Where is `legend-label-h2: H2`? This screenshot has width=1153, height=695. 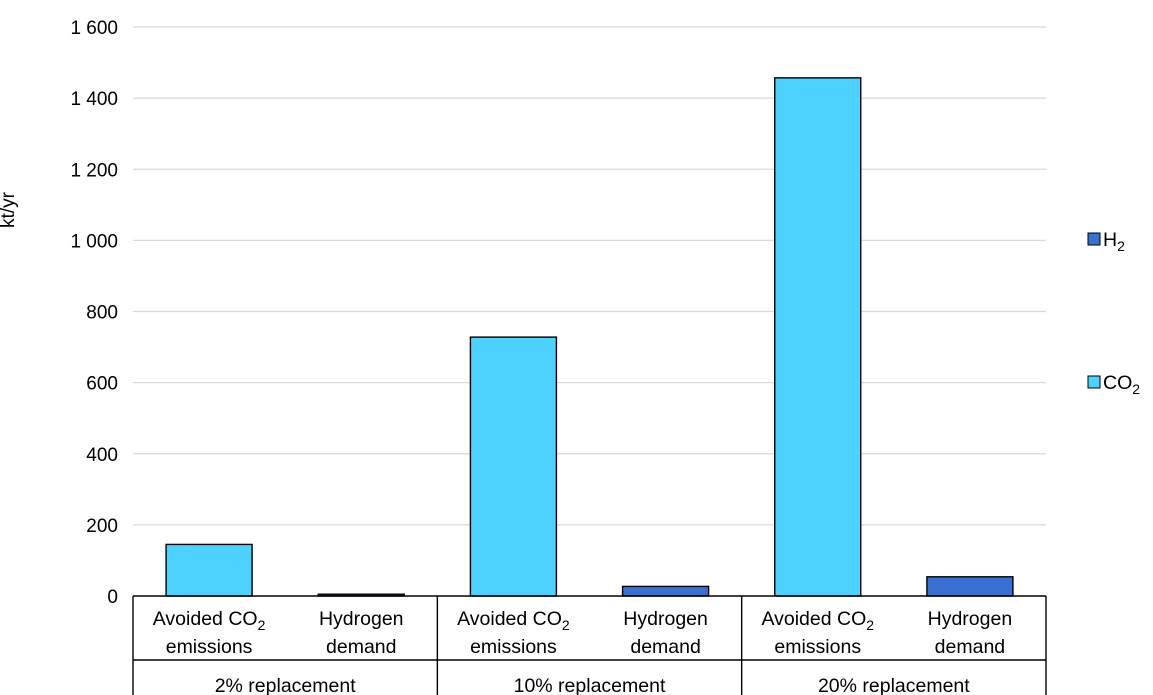 legend-label-h2: H2 is located at coordinates (1114, 241).